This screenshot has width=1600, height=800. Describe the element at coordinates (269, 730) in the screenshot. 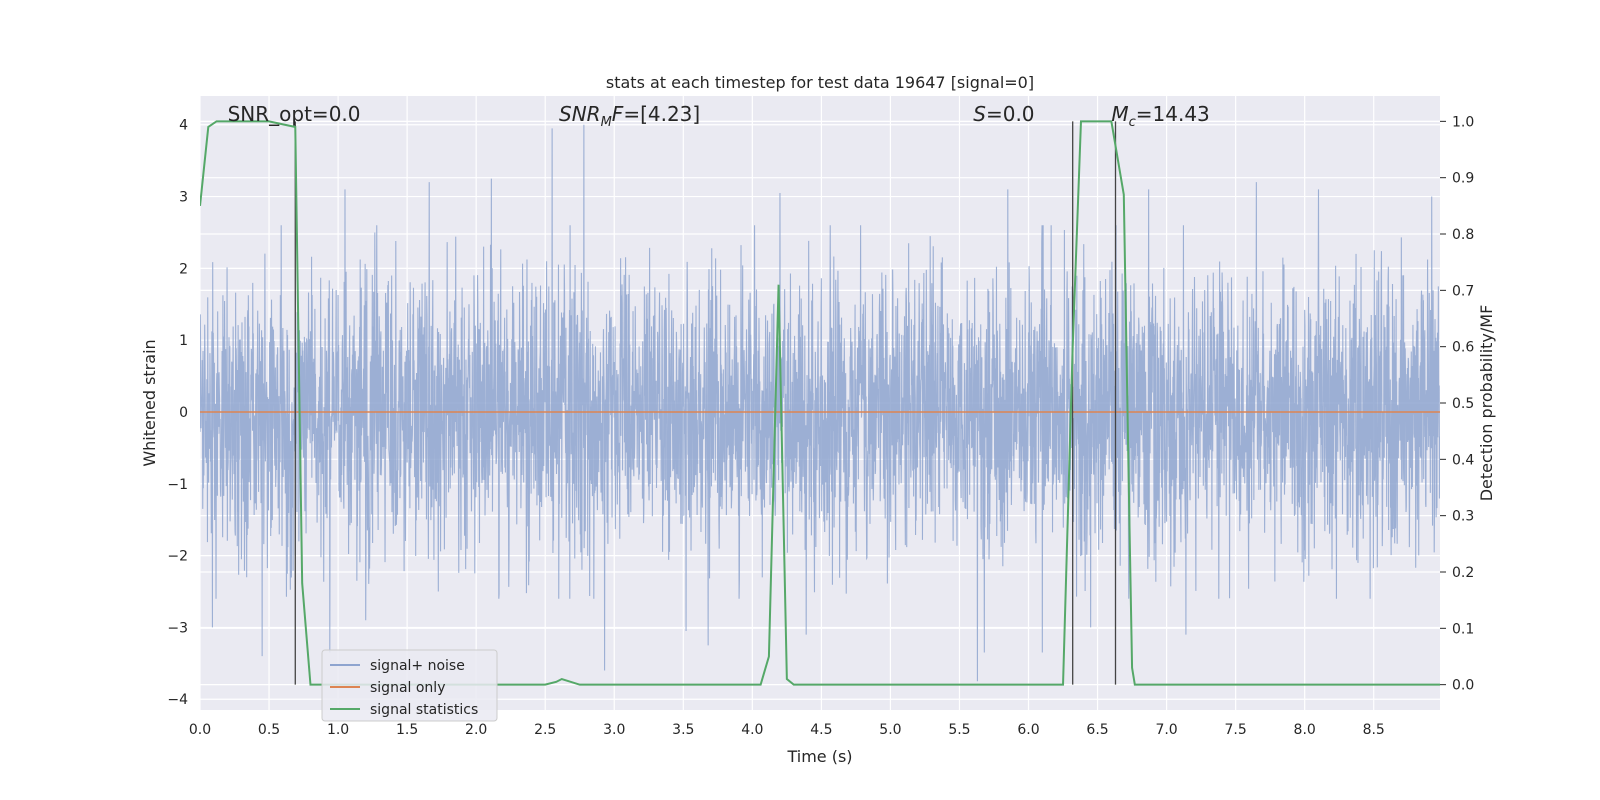

I see `x-tick-label: 0.5` at that location.